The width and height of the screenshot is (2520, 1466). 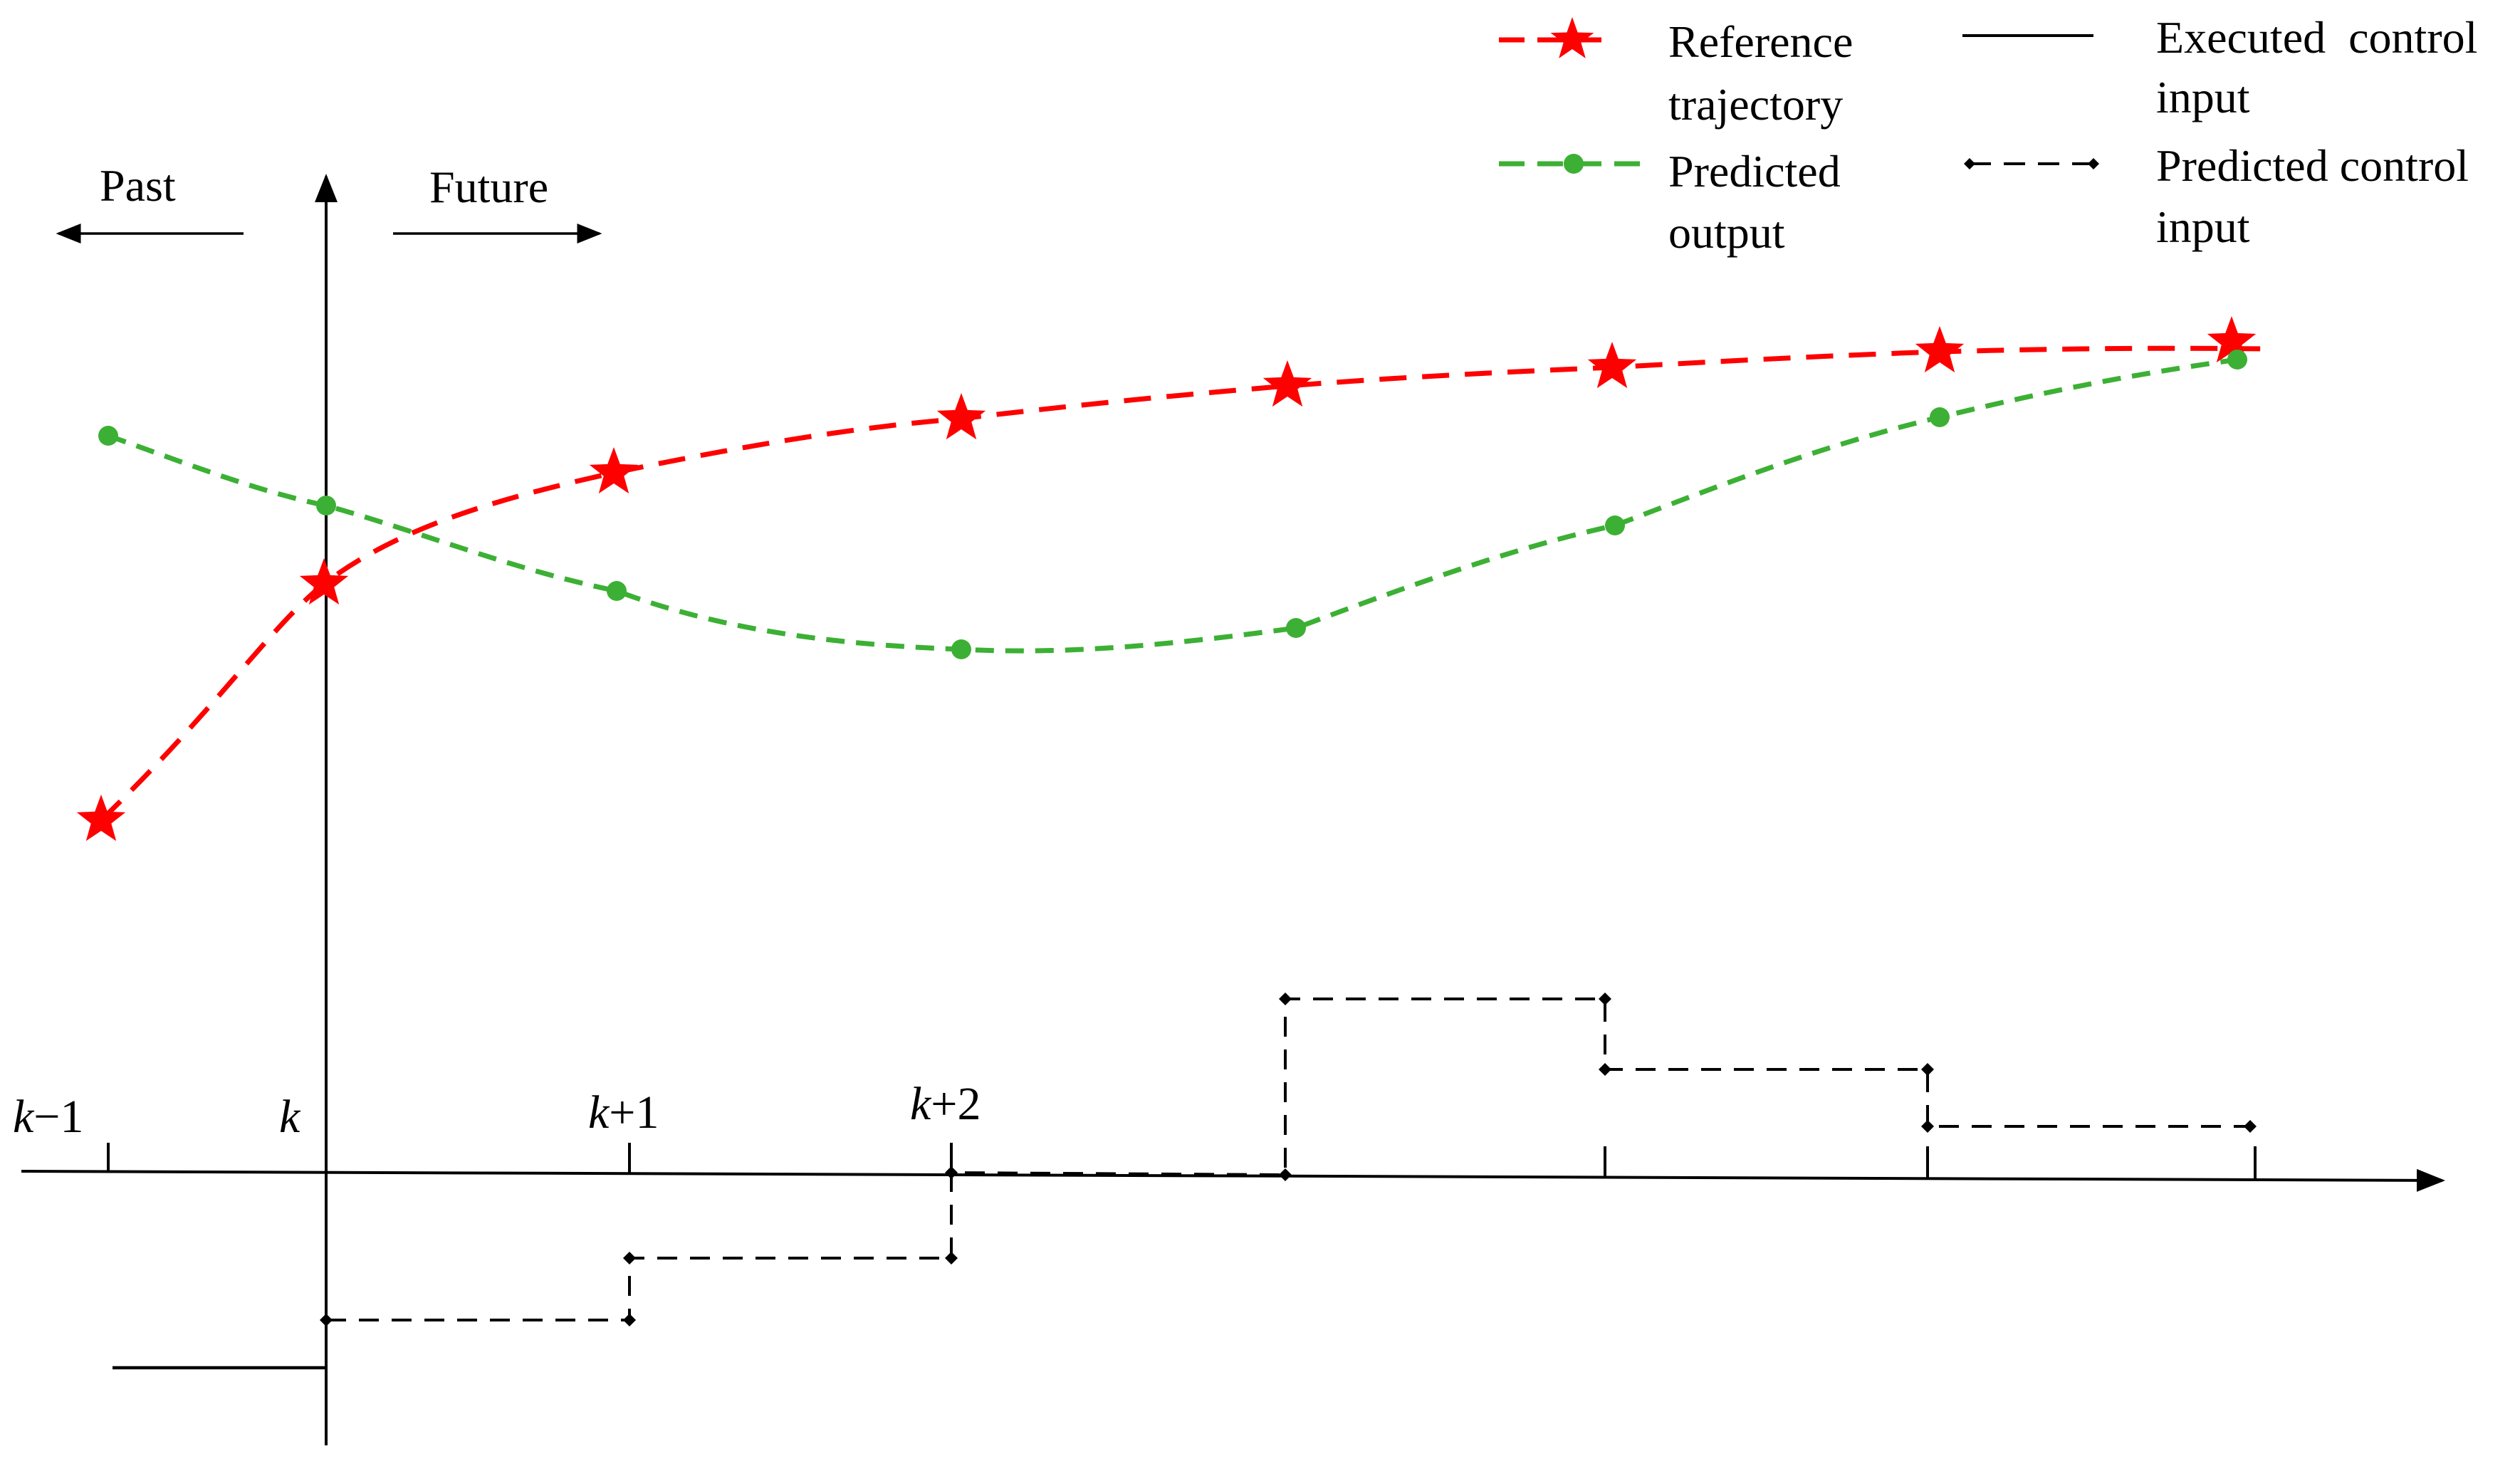 I want to click on past-future-labels: Past Future, so click(x=329, y=202).